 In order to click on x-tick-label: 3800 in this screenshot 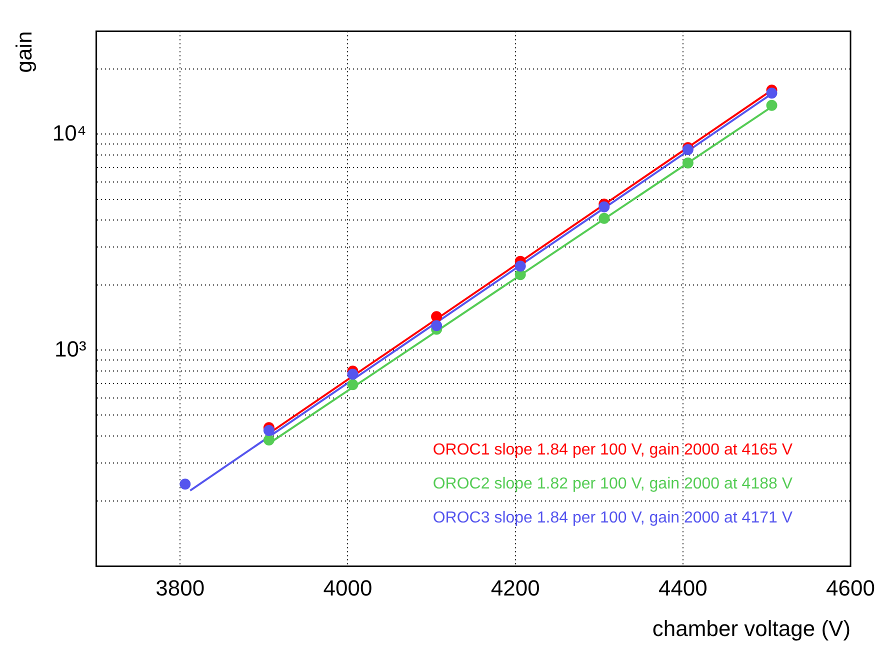, I will do `click(180, 587)`.